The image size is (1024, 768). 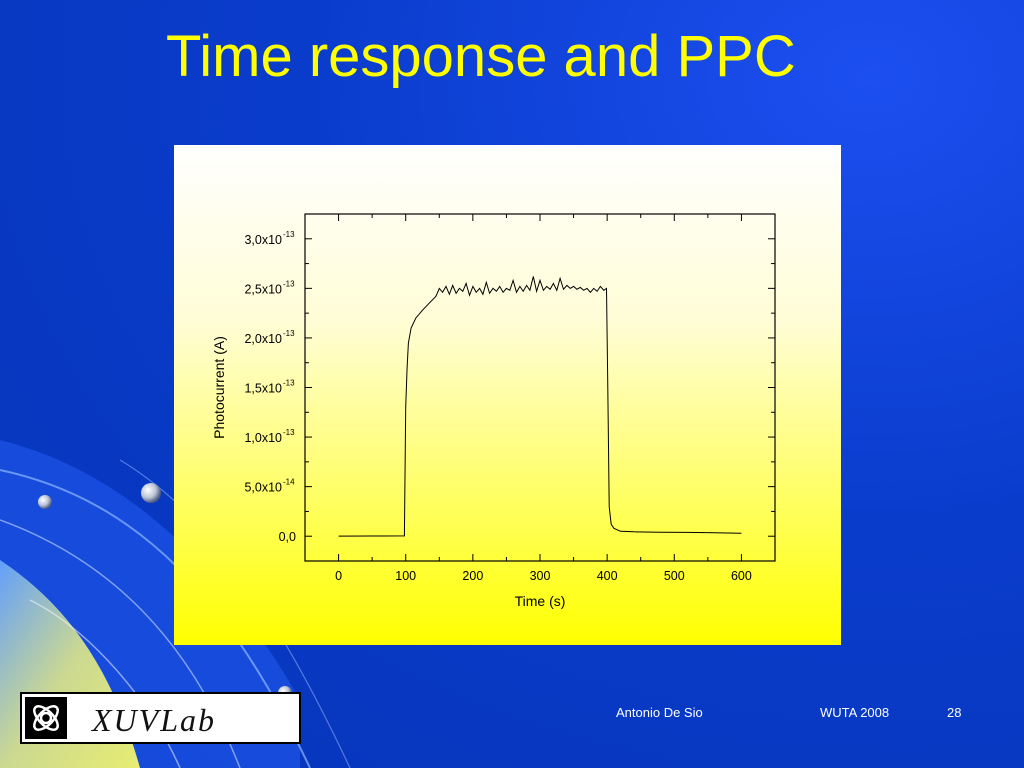 What do you see at coordinates (472, 576) in the screenshot?
I see `x-tick-label: 200` at bounding box center [472, 576].